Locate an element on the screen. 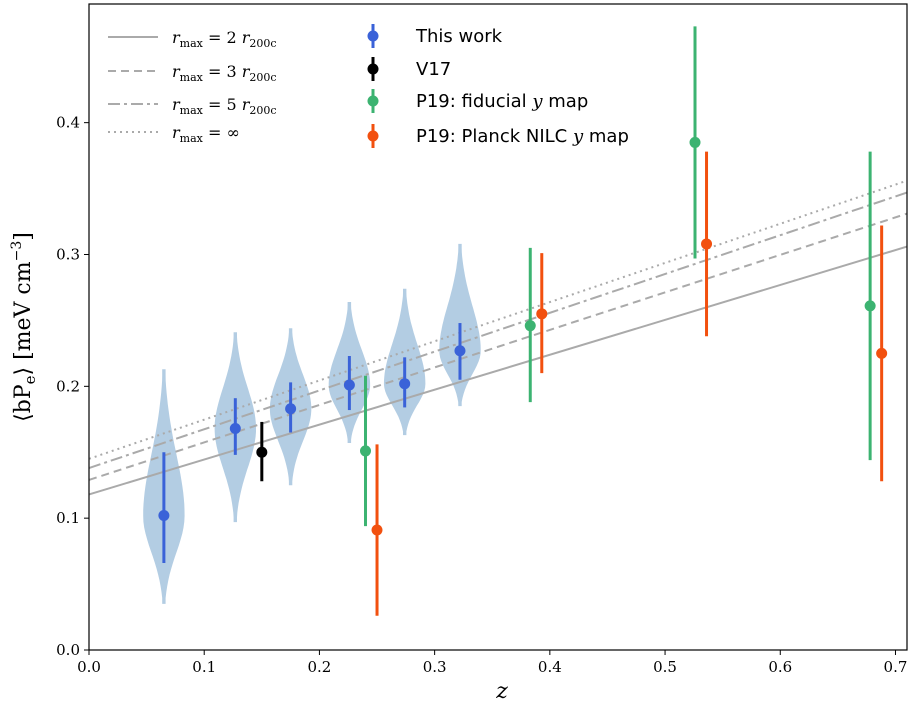  legend-series-label-1: This work is located at coordinates (459, 36).